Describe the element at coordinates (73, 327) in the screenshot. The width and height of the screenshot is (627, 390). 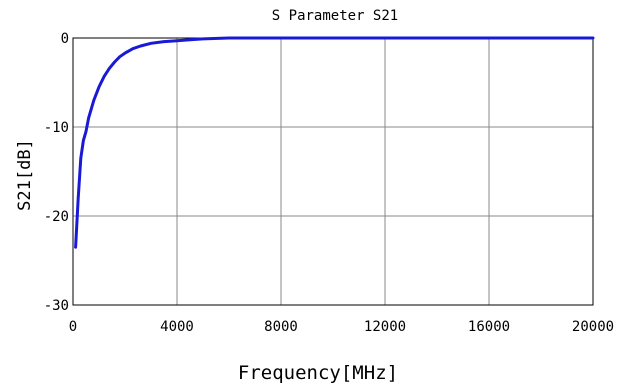
I see `x-tick-label: 0` at that location.